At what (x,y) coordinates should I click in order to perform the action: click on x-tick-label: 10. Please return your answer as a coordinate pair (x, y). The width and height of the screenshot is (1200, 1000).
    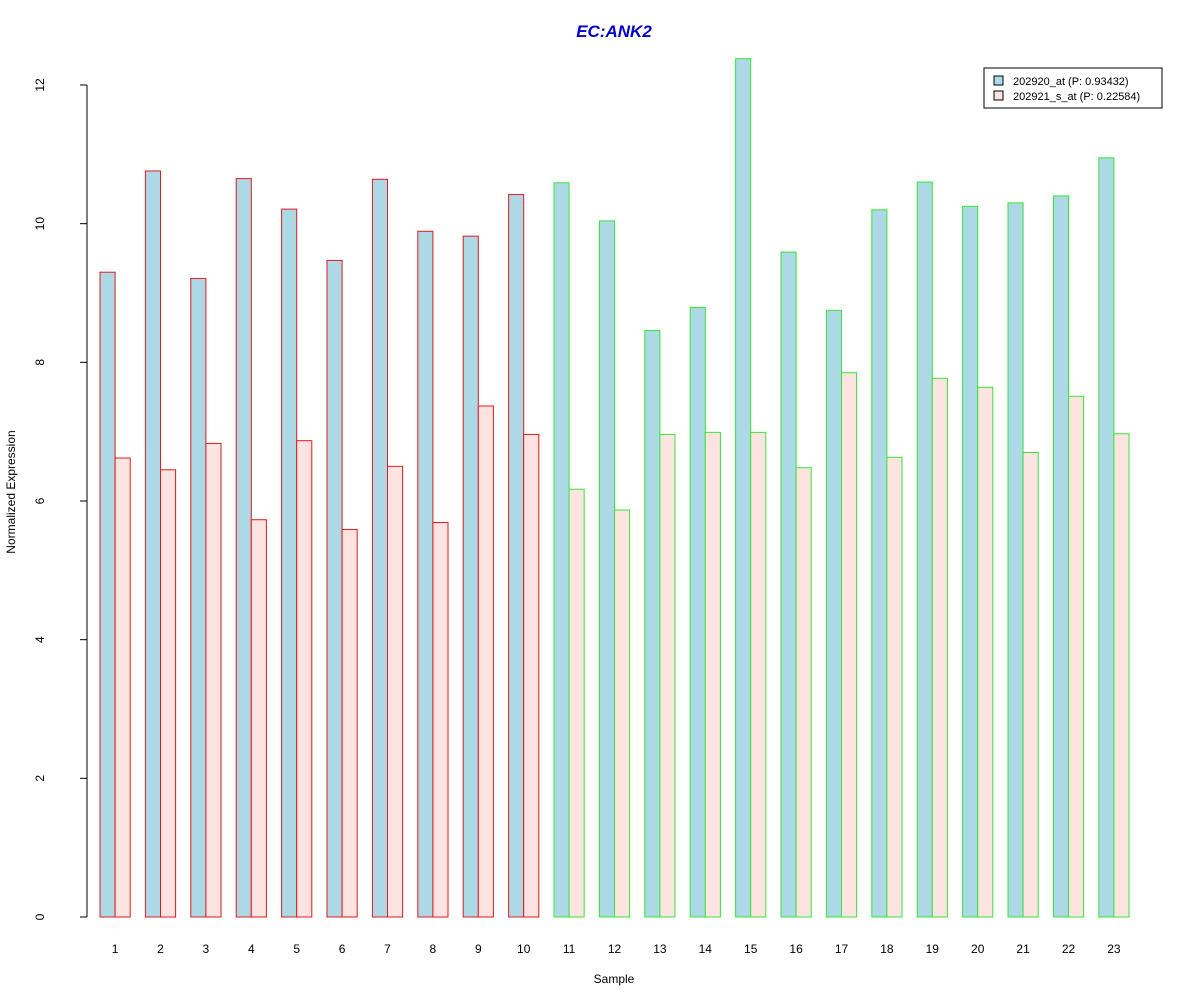
    Looking at the image, I should click on (524, 949).